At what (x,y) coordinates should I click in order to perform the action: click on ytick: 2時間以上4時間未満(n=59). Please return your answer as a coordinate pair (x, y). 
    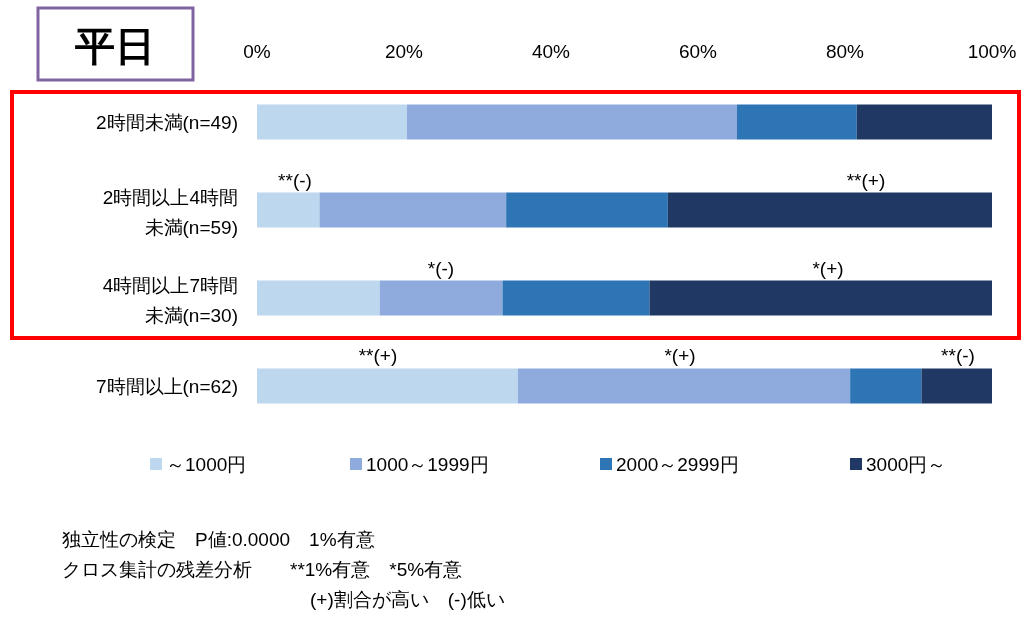
    Looking at the image, I should click on (170, 212).